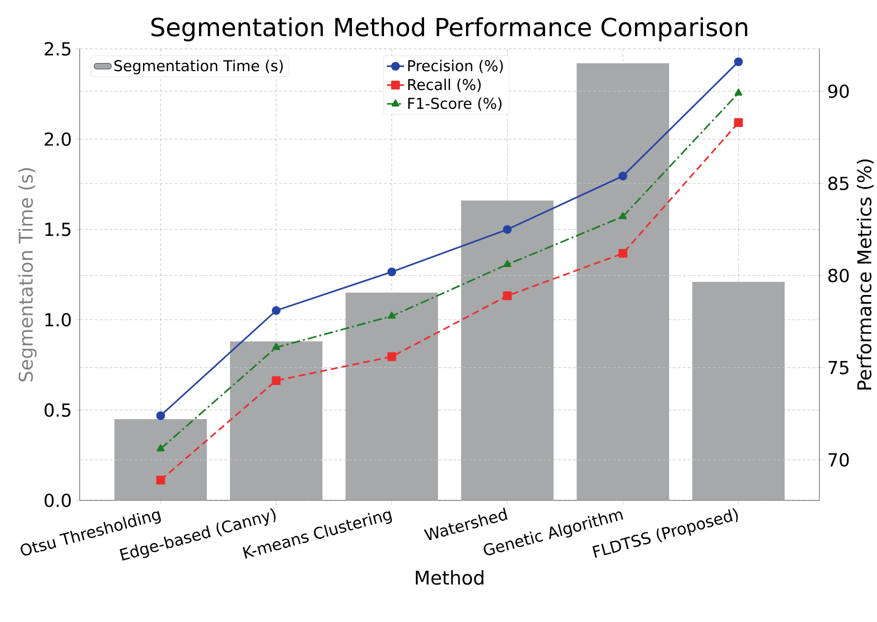 The width and height of the screenshot is (877, 622). I want to click on y-tick-label: 0.0, so click(57, 501).